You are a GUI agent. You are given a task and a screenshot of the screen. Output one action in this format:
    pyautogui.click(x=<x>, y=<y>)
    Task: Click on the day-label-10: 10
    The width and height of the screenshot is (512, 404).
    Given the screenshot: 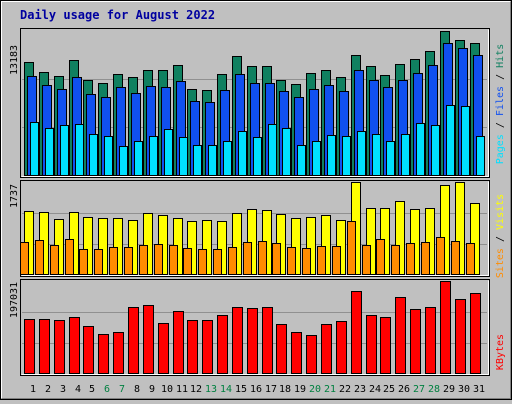 What is the action you would take?
    pyautogui.click(x=167, y=389)
    